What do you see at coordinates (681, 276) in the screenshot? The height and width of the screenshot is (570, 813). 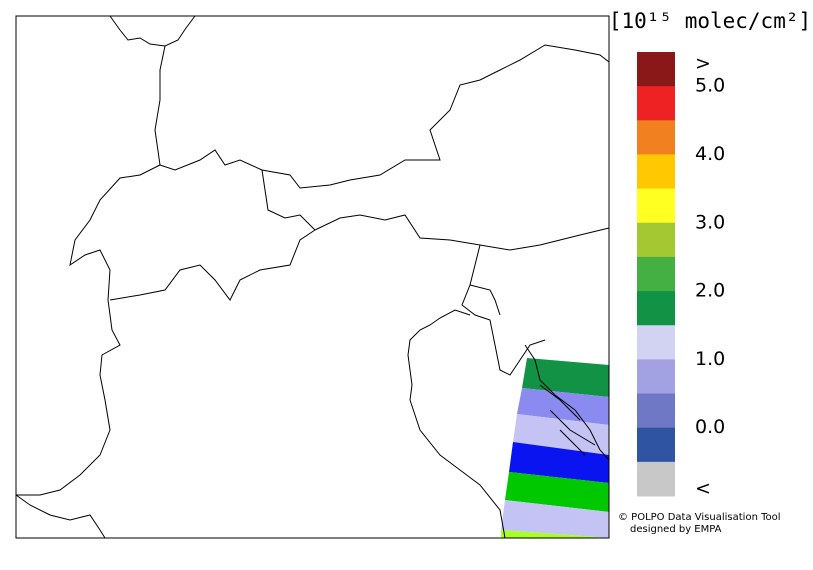 I see `colorbar: >5.0 4.0 3.0 2.0 1.0 0.0 <` at bounding box center [681, 276].